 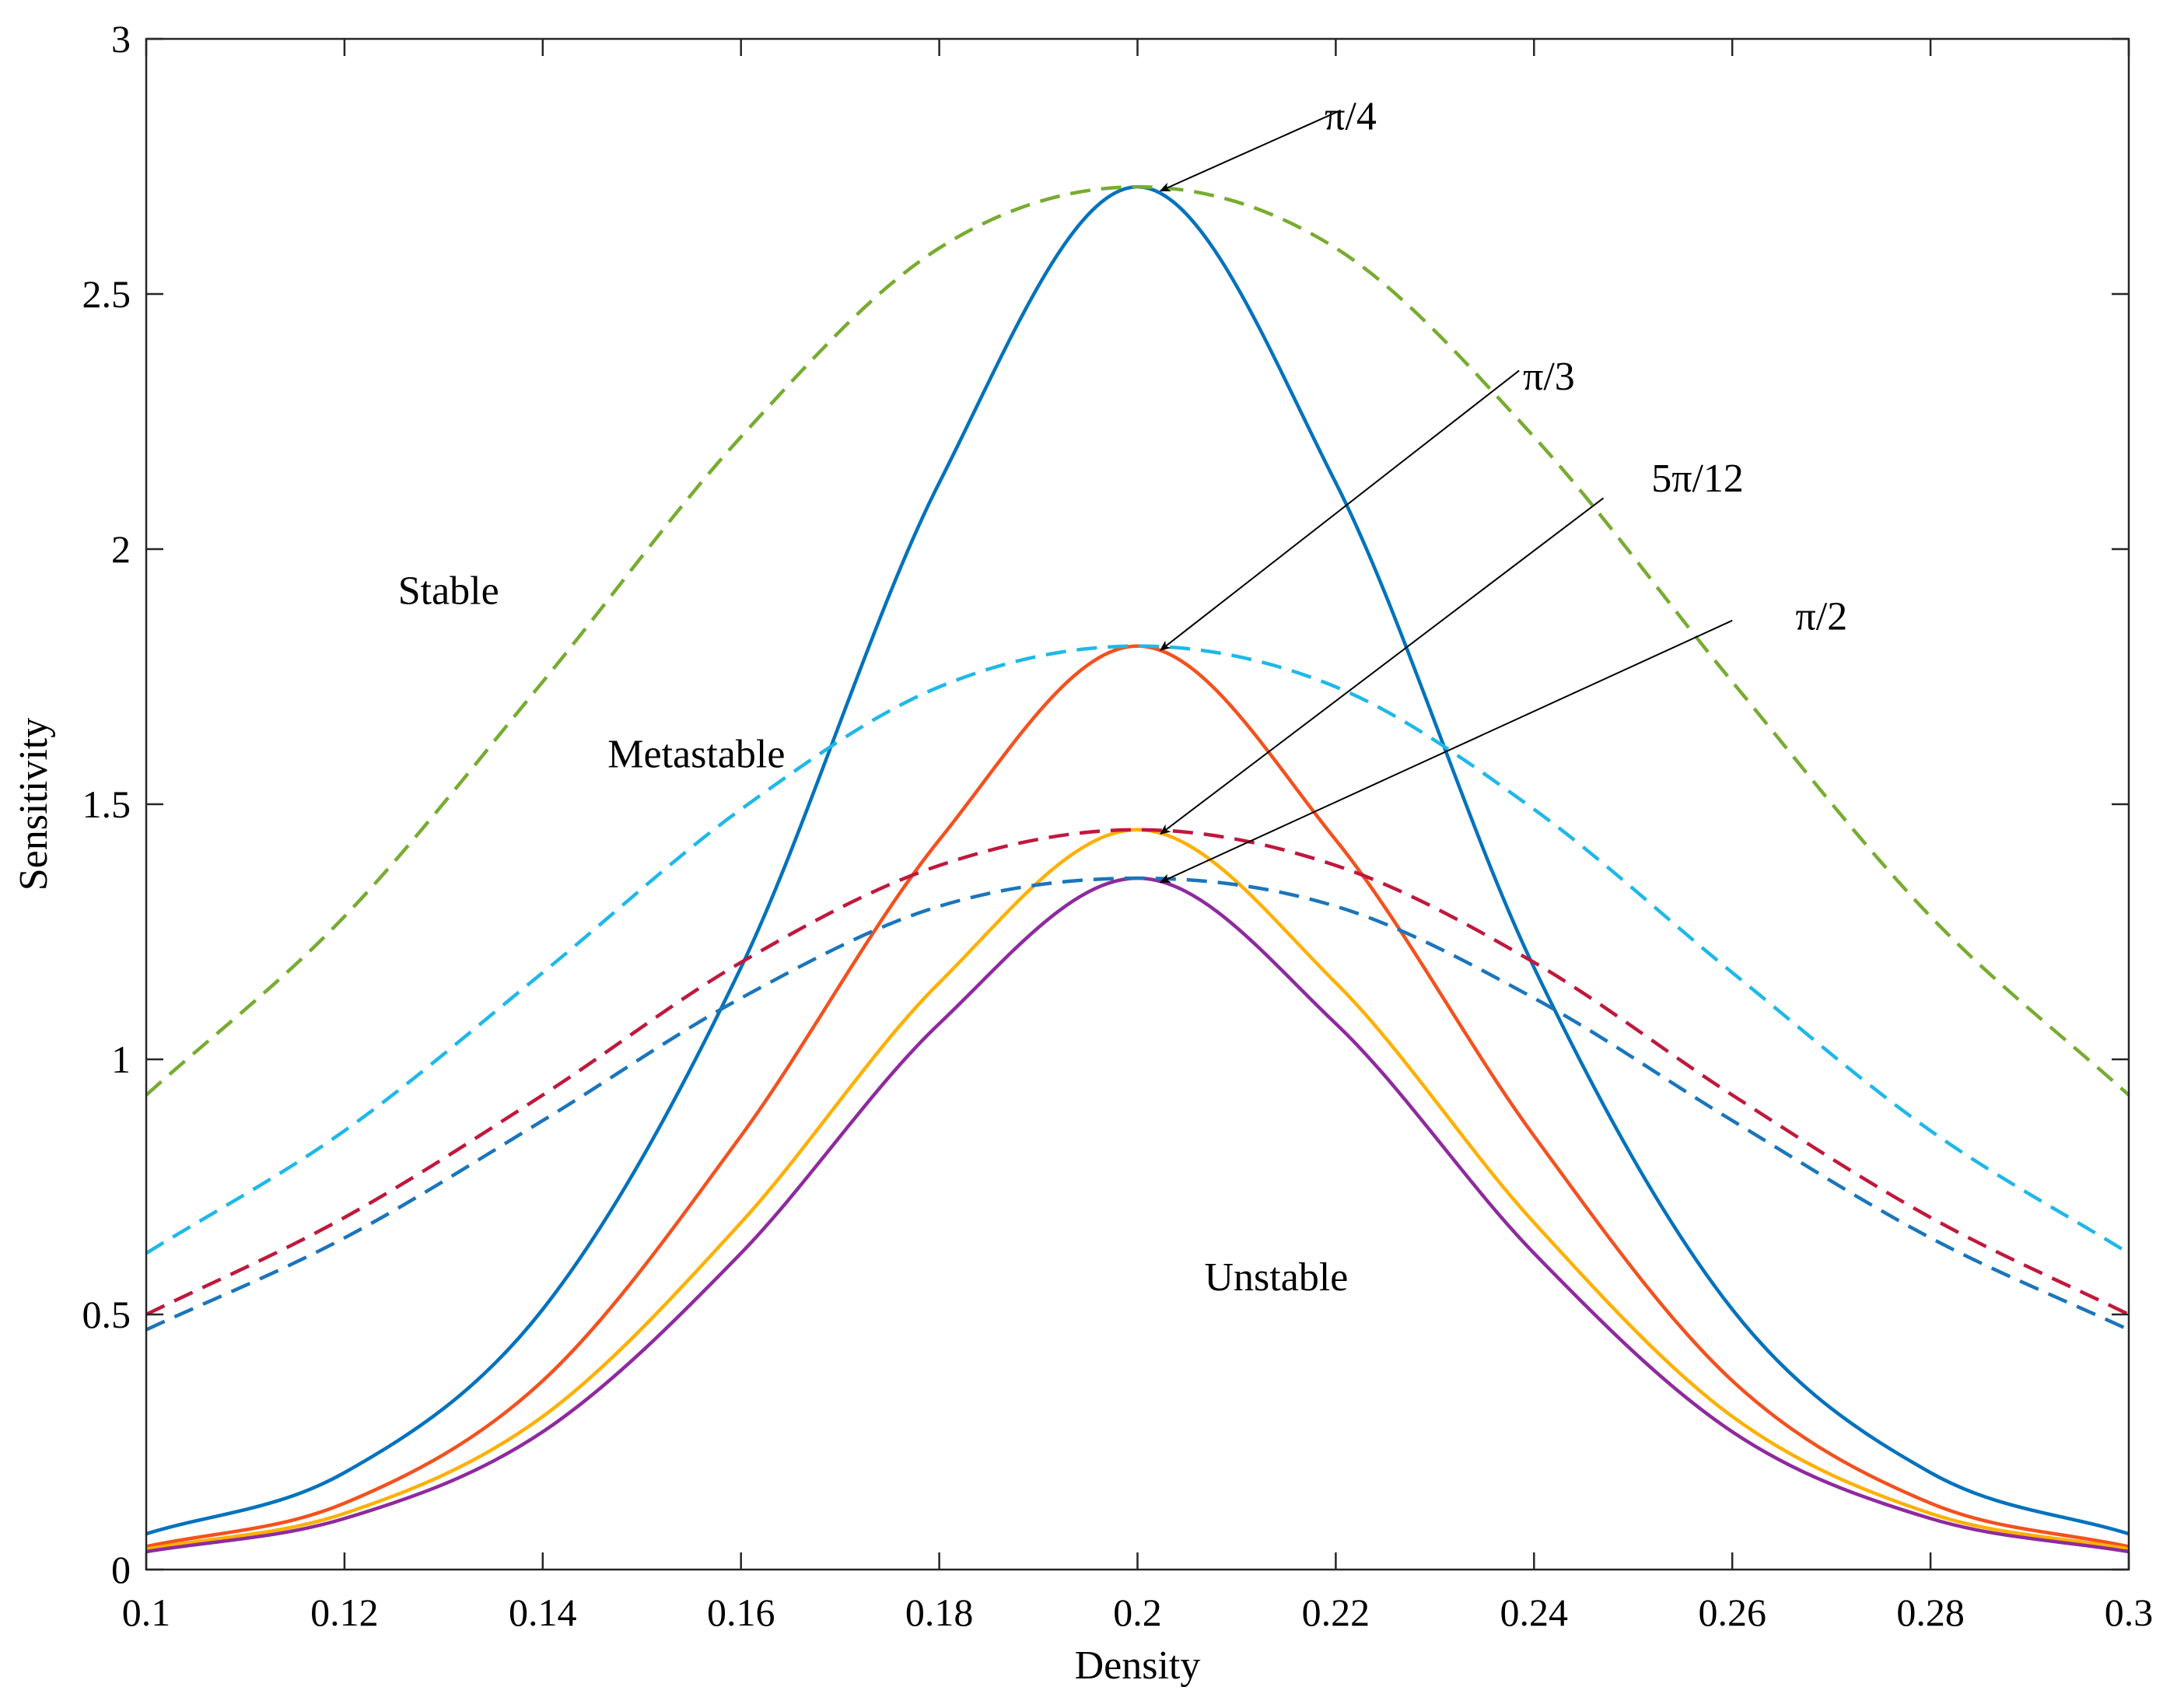 What do you see at coordinates (107, 804) in the screenshot?
I see `y-tick-label: 1.5` at bounding box center [107, 804].